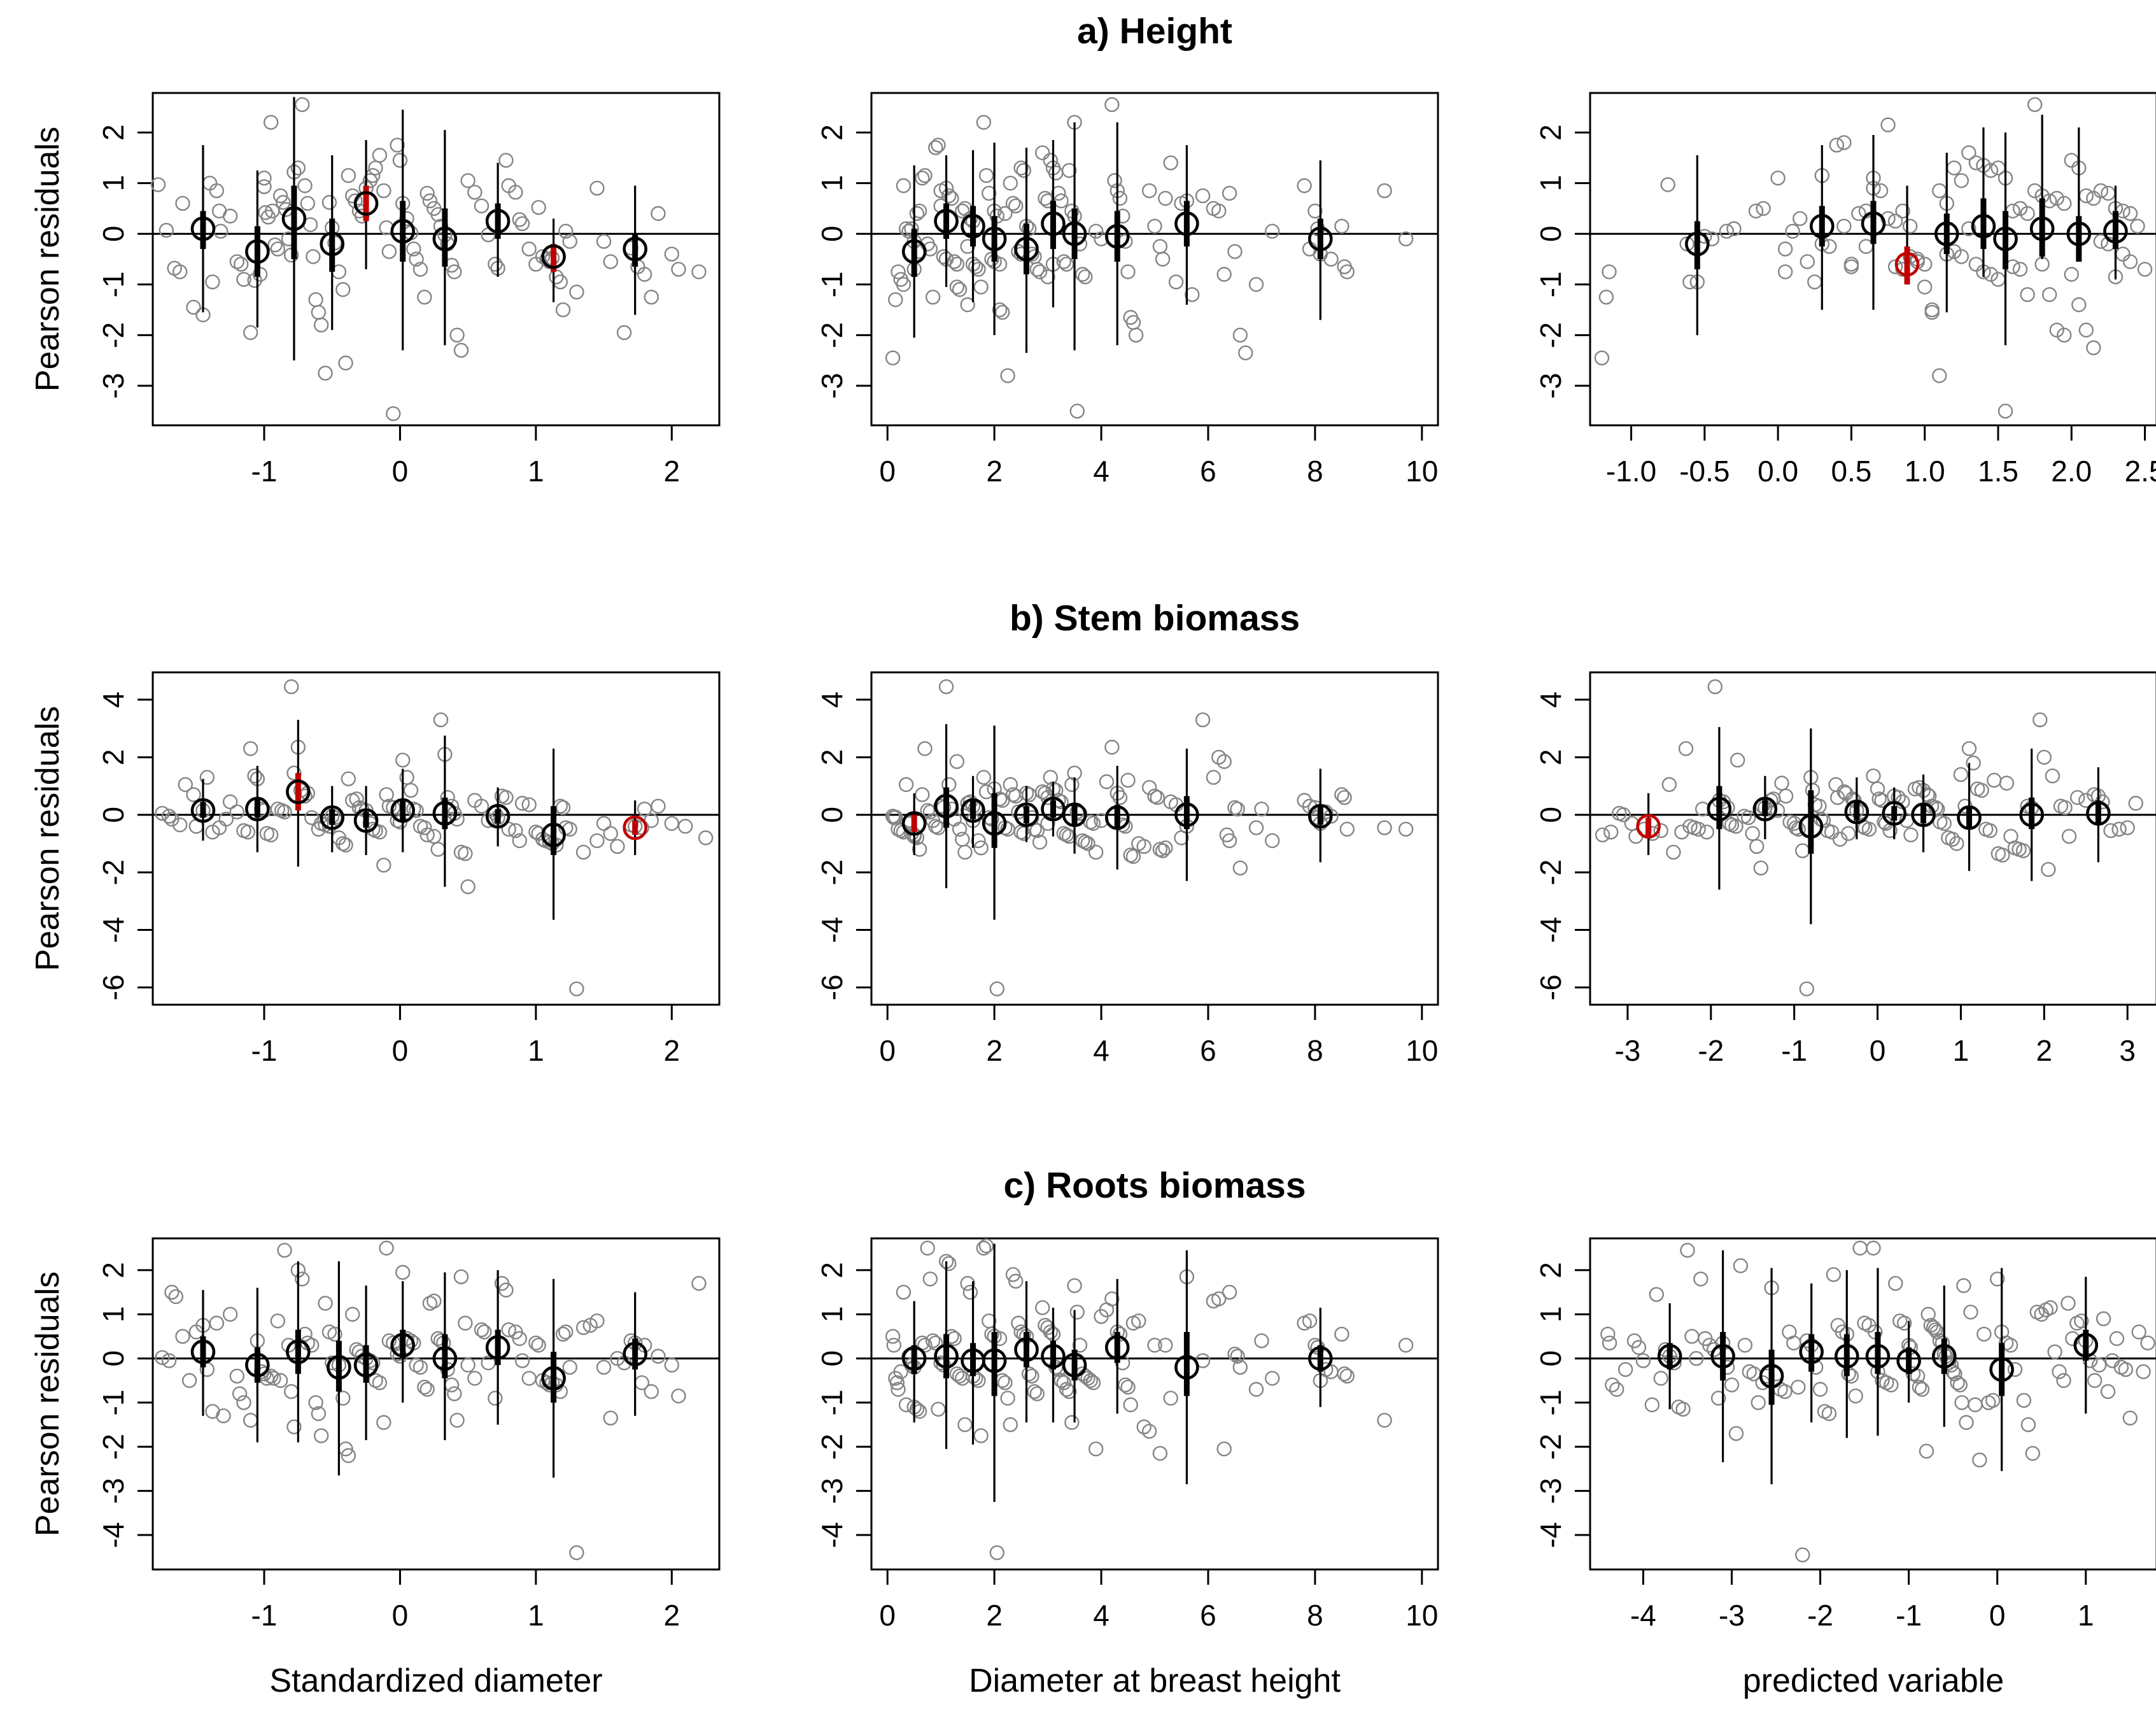 The width and height of the screenshot is (2156, 1714). I want to click on panel-a2: a) Height 0 2 4 6 8 10 2 1 0 -1 -2 -3, so click(1091, 283).